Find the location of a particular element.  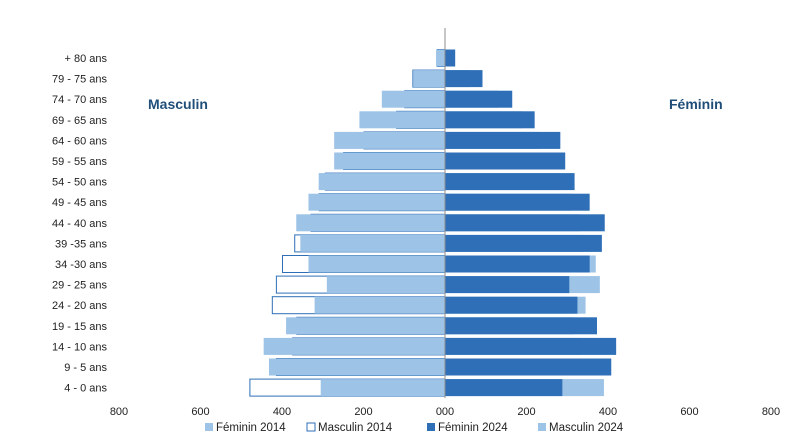

age-group-label: 79 - 75 ans is located at coordinates (80, 80).